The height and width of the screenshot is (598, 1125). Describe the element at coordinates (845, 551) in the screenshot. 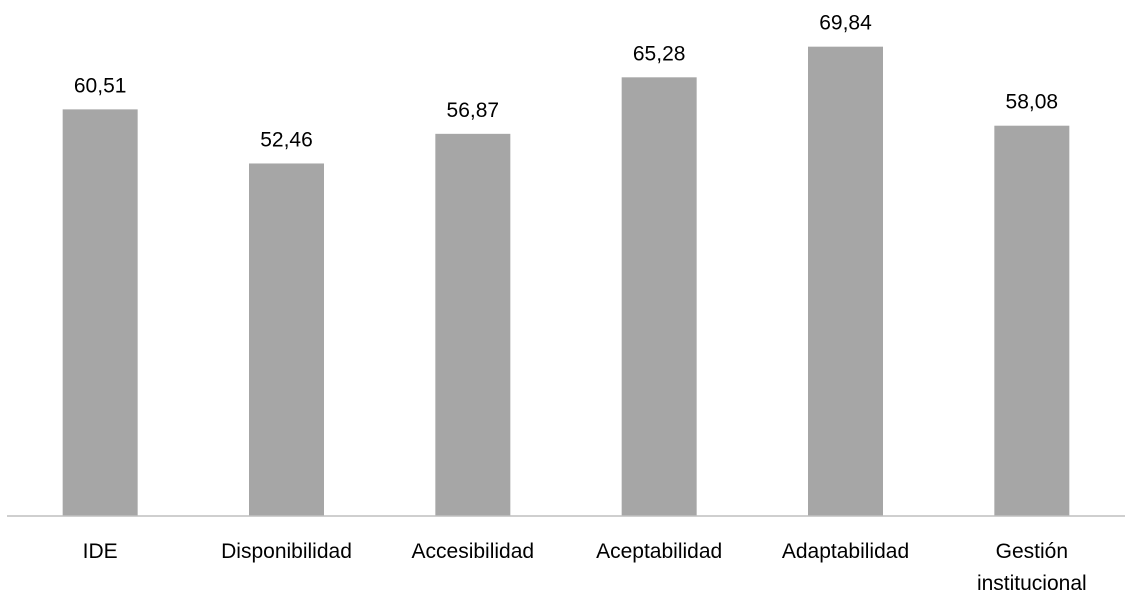

I see `category-label: Adaptabilidad` at that location.